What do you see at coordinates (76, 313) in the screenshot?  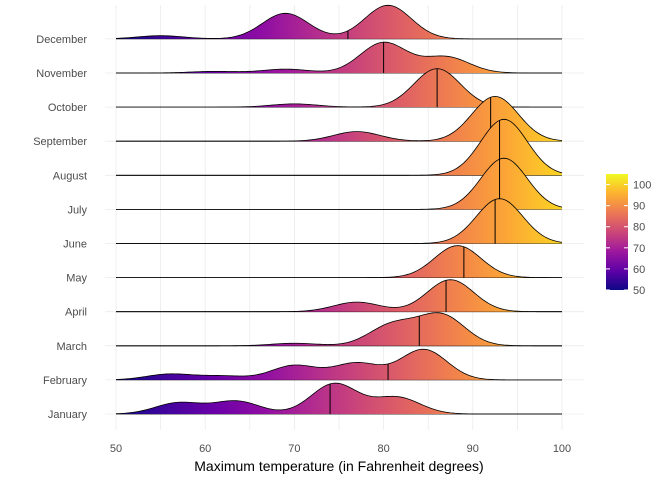 I see `y-tick-label: April` at bounding box center [76, 313].